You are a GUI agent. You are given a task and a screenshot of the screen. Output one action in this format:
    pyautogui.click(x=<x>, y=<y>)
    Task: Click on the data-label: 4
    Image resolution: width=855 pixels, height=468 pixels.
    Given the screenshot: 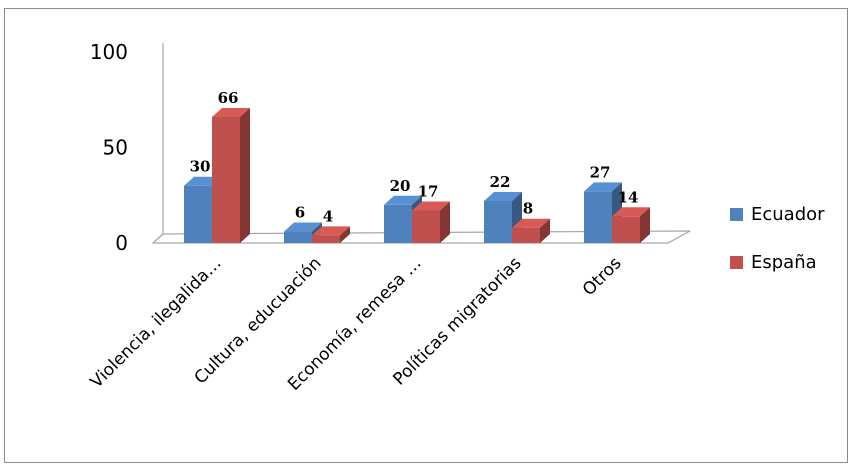 What is the action you would take?
    pyautogui.click(x=328, y=216)
    